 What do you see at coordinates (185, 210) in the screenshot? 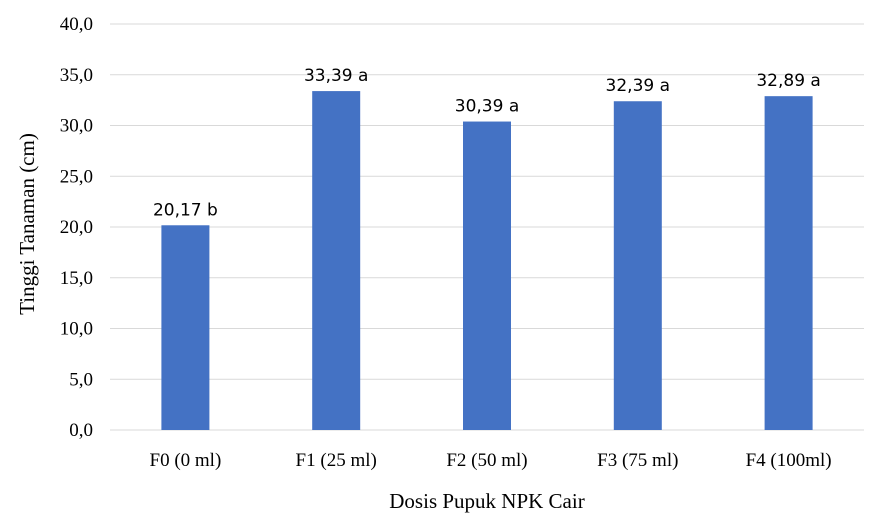
I see `data-label: 20,17 b` at bounding box center [185, 210].